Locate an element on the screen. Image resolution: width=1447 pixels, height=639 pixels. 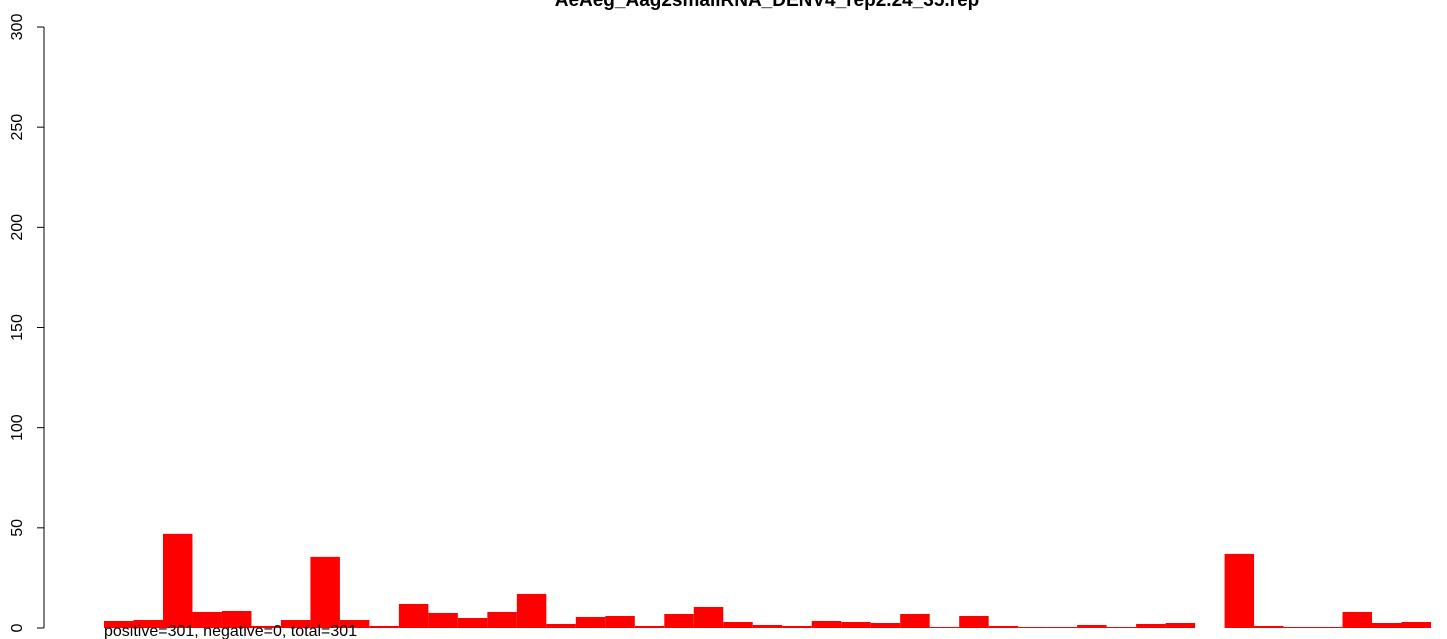
chart-title: AeAeg_Aag2smallRNA_DENV4_rep2.24_35.rep is located at coordinates (767, 5).